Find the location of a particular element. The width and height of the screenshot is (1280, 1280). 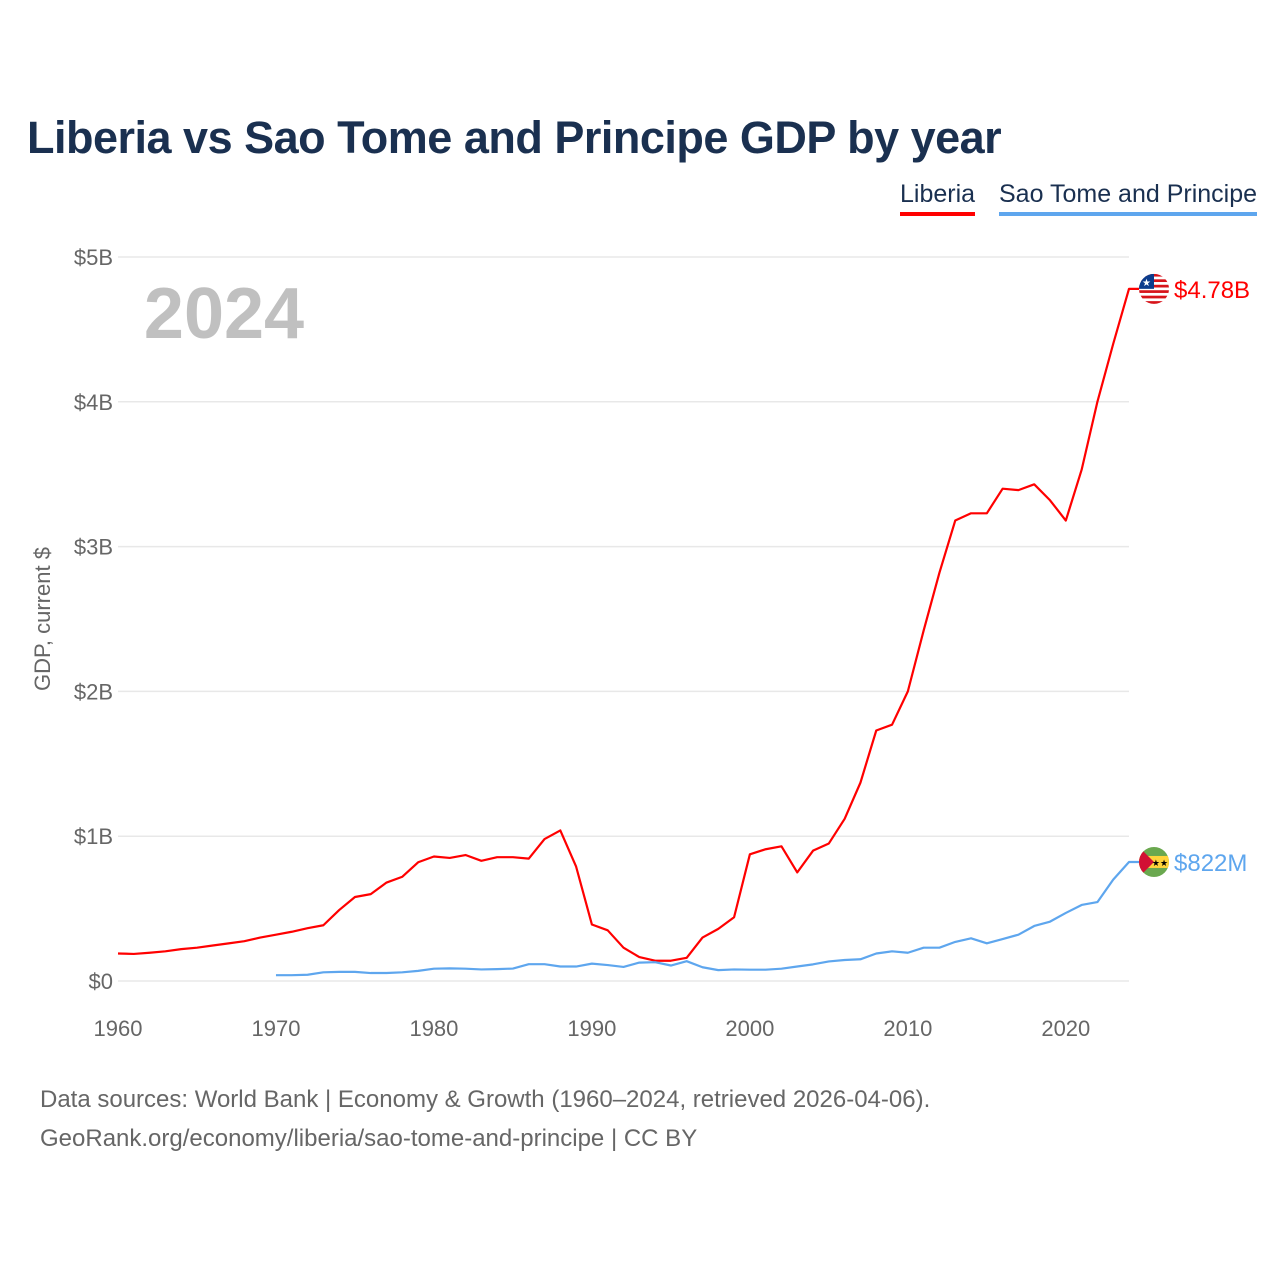

sao-tome-flag-icon: ★★ is located at coordinates (1154, 861).